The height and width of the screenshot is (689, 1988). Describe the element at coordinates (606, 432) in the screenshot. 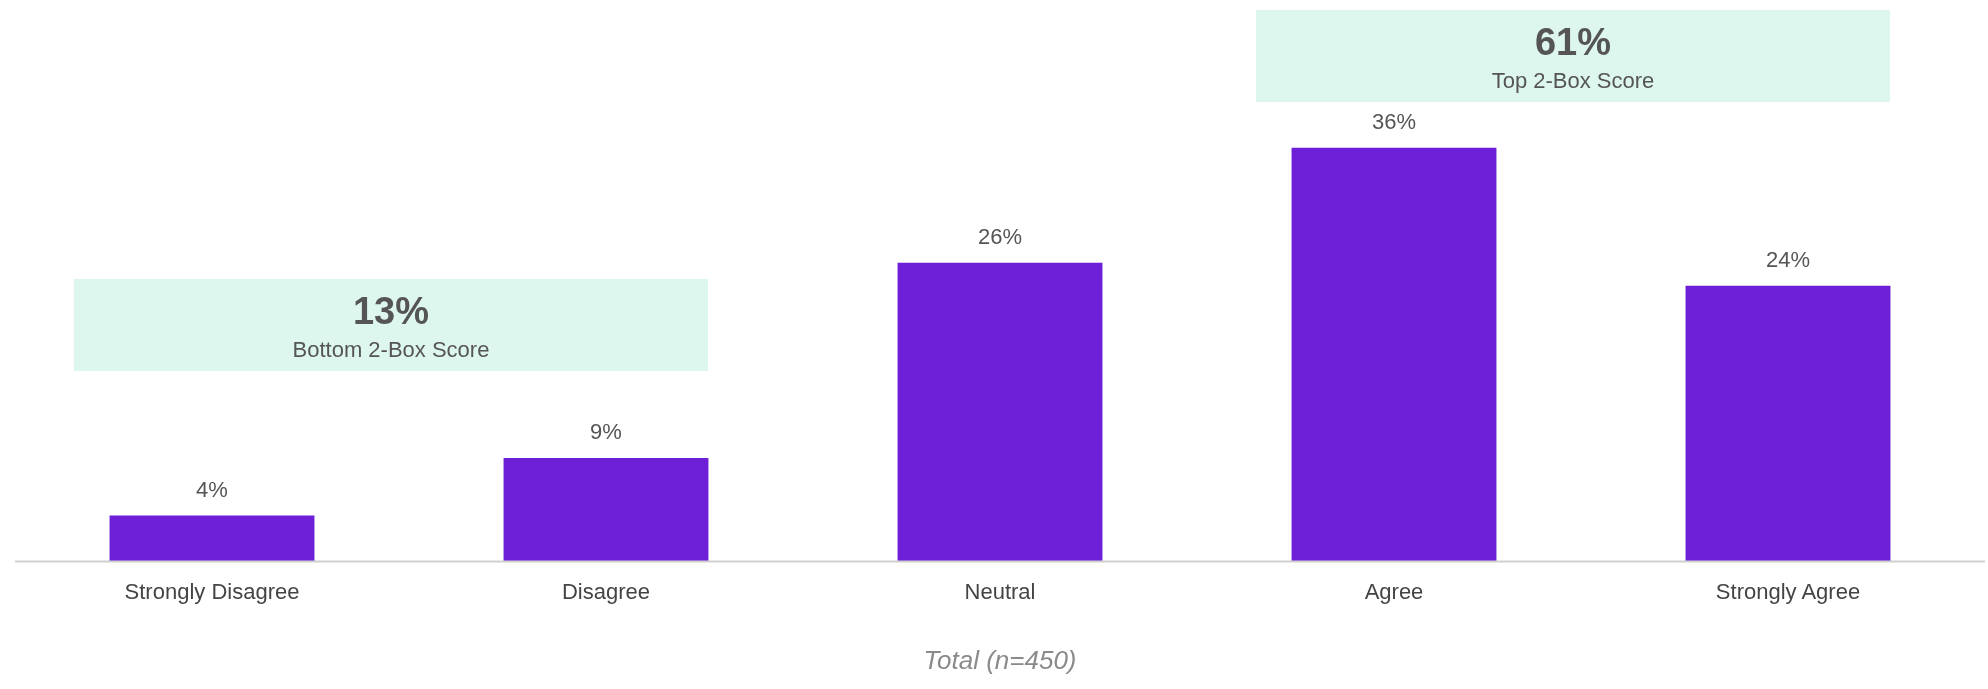

I see `data-label: 9%` at that location.